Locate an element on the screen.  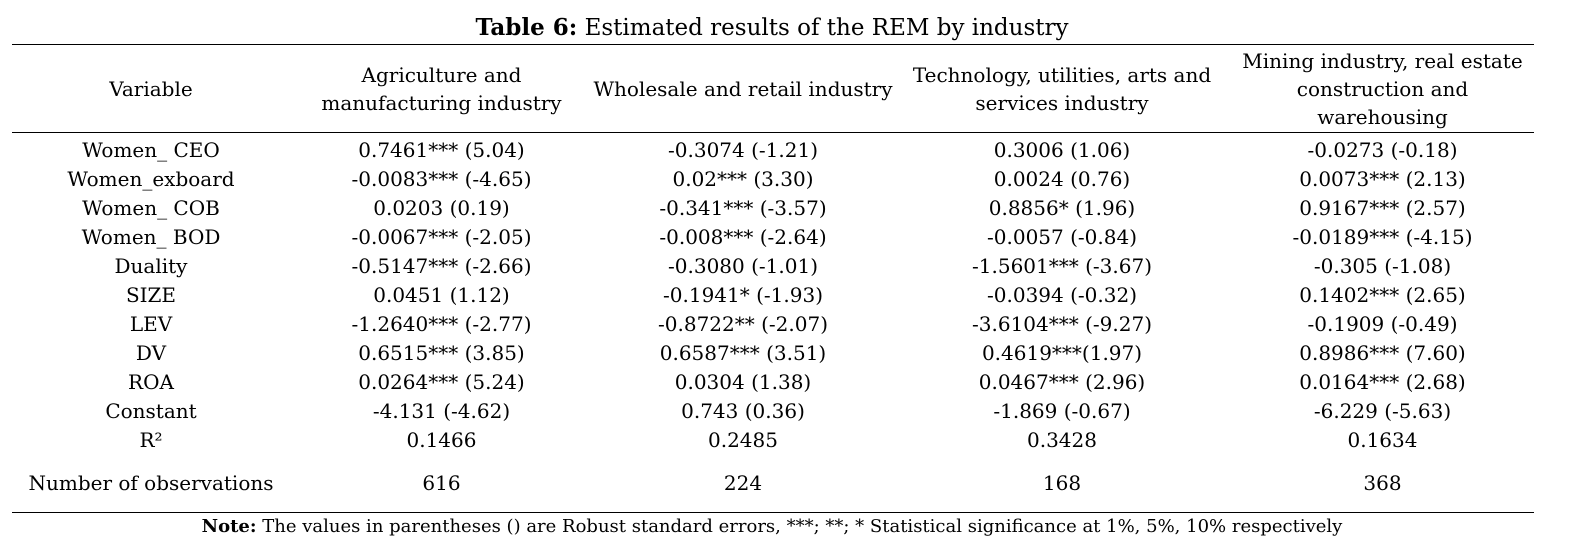
table-cell: -4.131 (-4.62) is located at coordinates (441, 410).